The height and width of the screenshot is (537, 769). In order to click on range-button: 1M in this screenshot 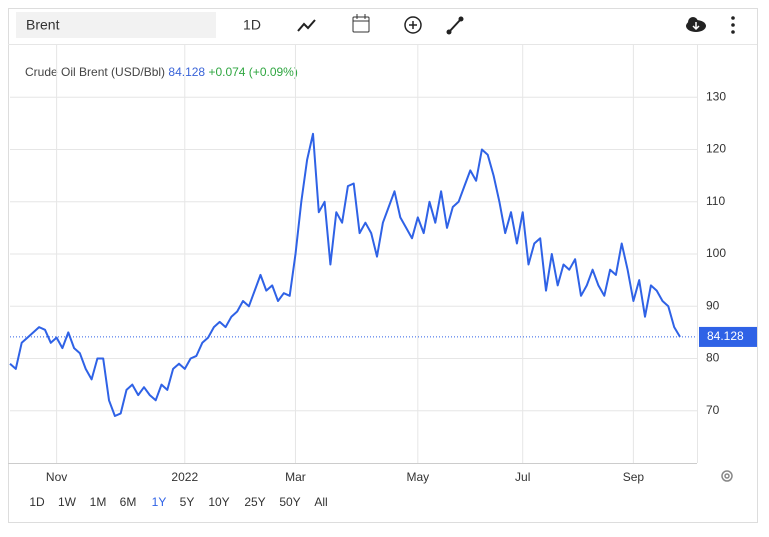, I will do `click(98, 502)`.